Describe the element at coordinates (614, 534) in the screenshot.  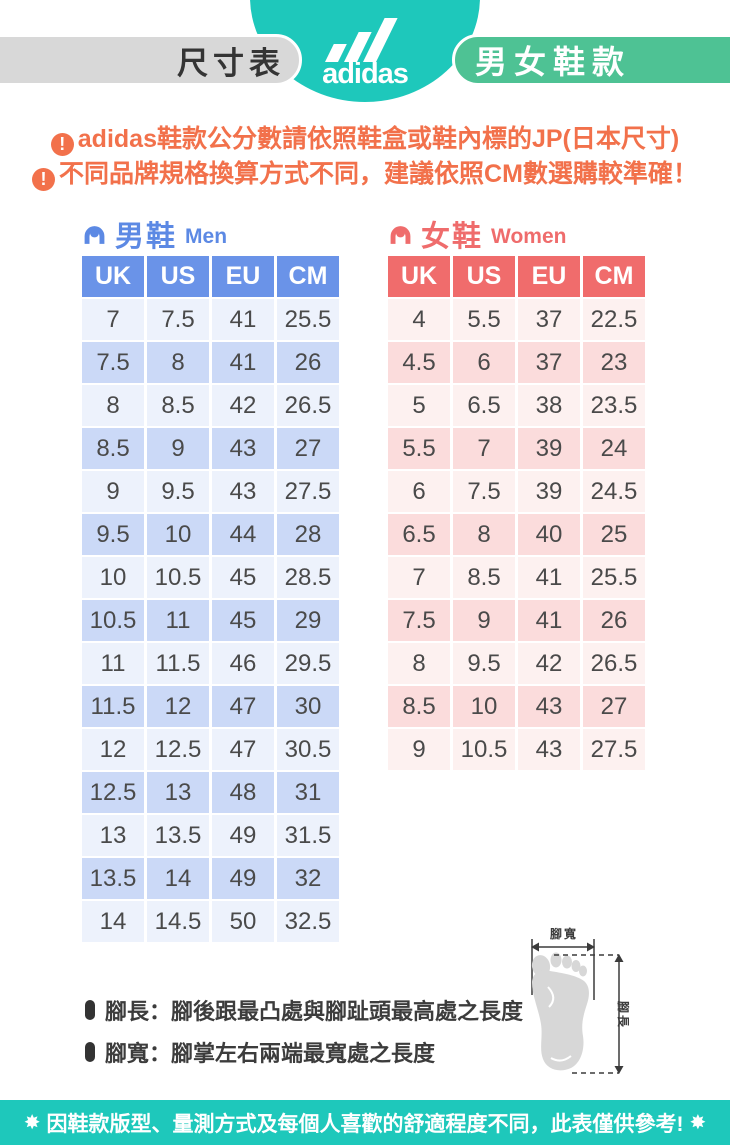
I see `size-cell: 25` at that location.